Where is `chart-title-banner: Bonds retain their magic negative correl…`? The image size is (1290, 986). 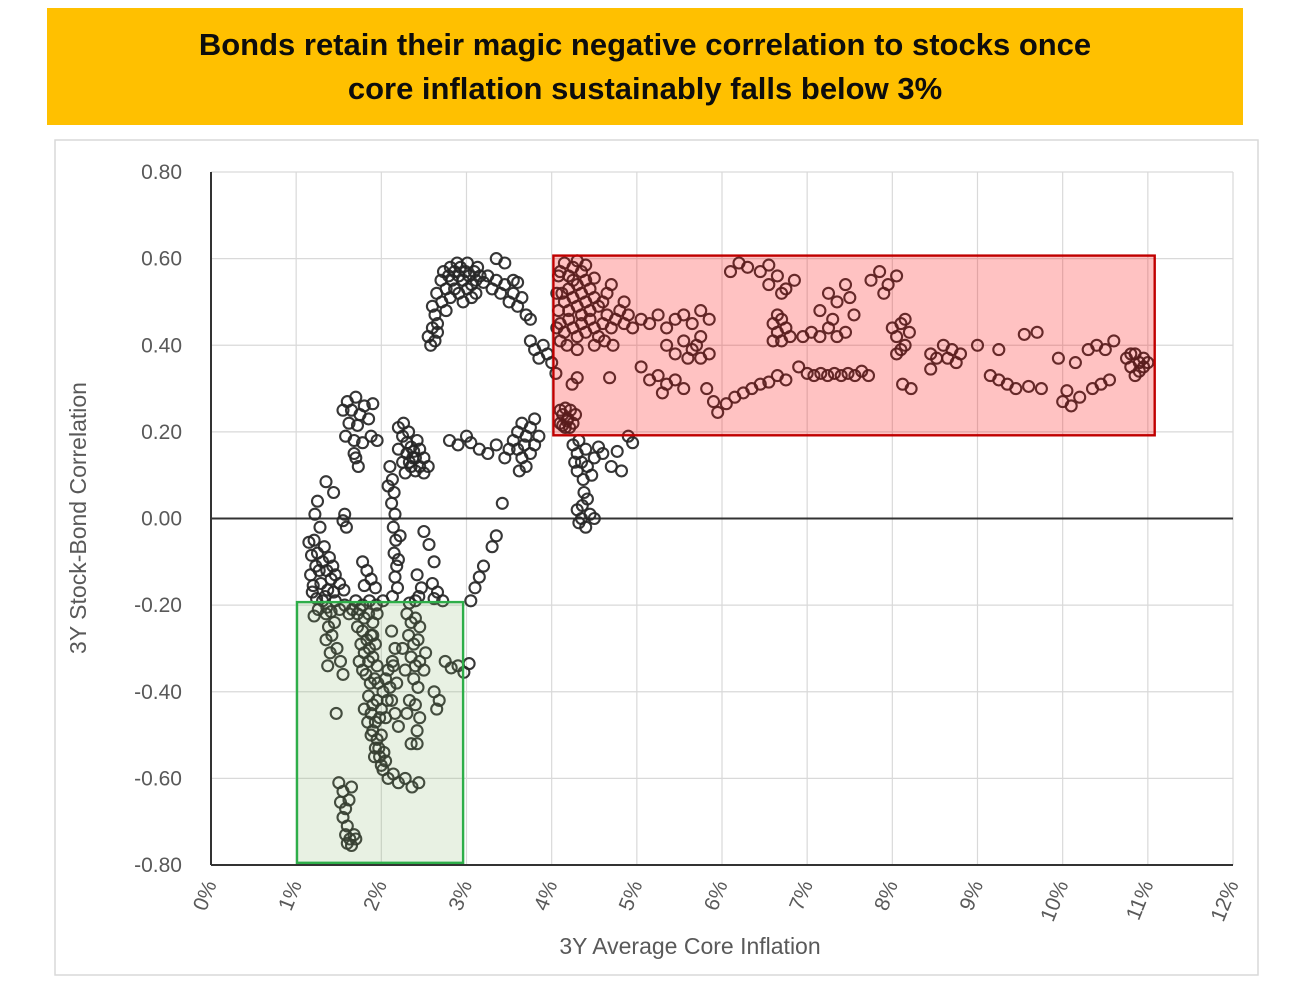 chart-title-banner: Bonds retain their magic negative correl… is located at coordinates (645, 66).